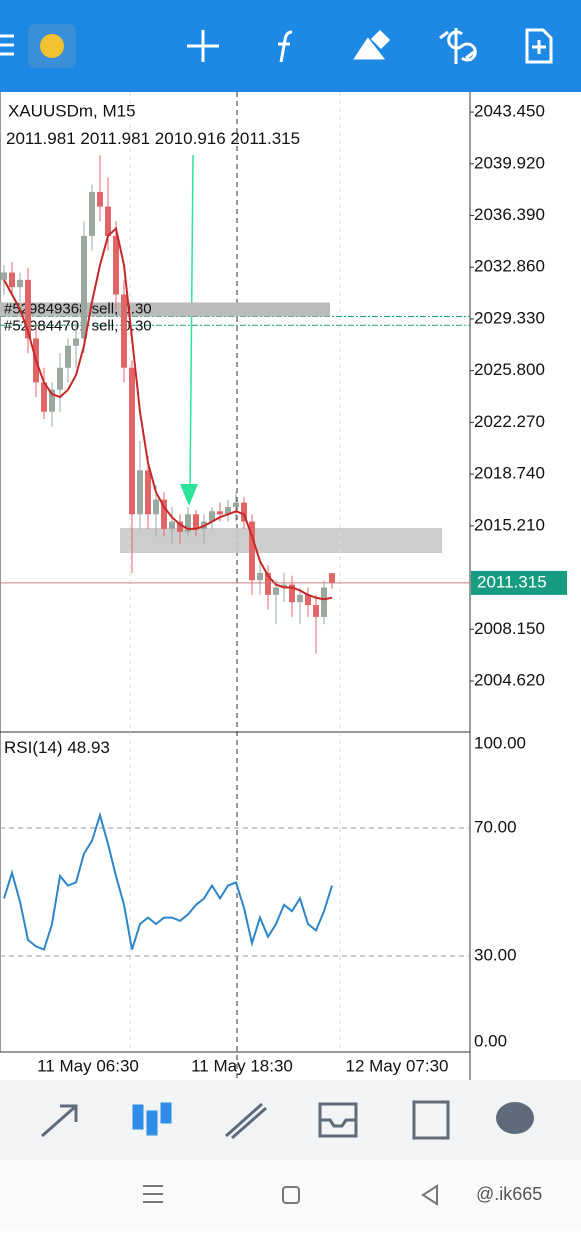 This screenshot has height=1236, width=581. Describe the element at coordinates (246, 1121) in the screenshot. I see `trade-tab` at that location.